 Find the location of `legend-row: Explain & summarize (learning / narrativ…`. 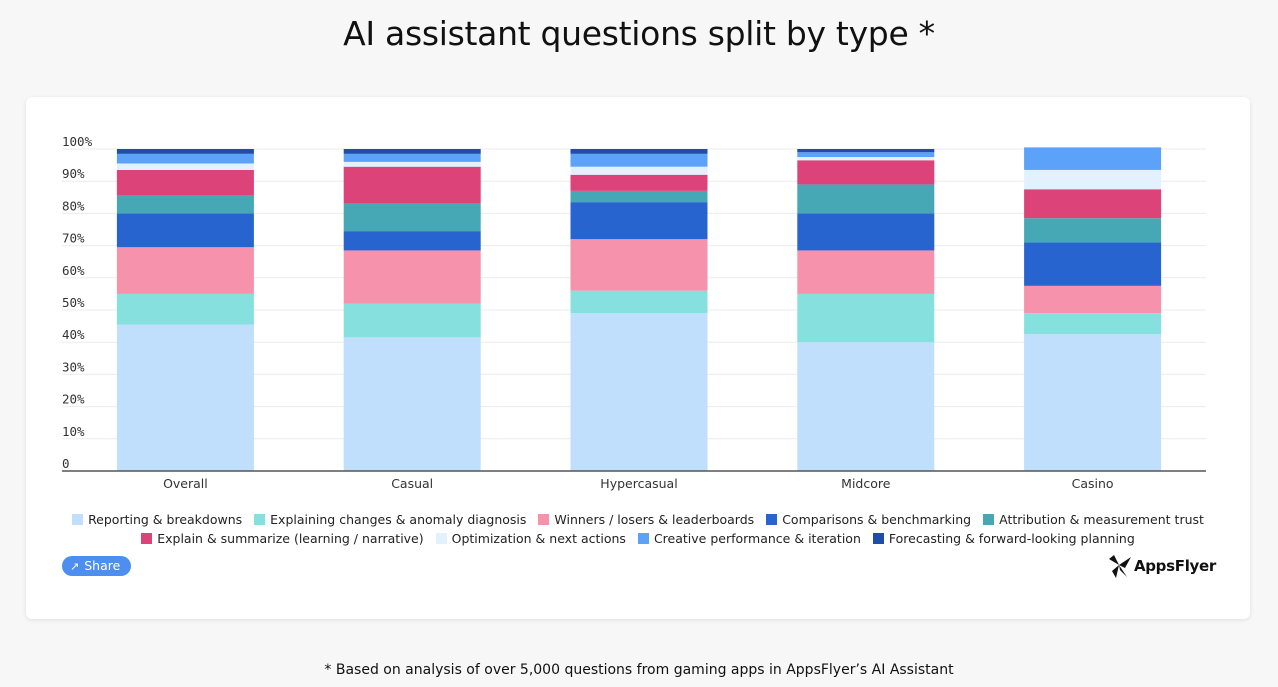

legend-row: Explain & summarize (learning / narrativ… is located at coordinates (638, 538).